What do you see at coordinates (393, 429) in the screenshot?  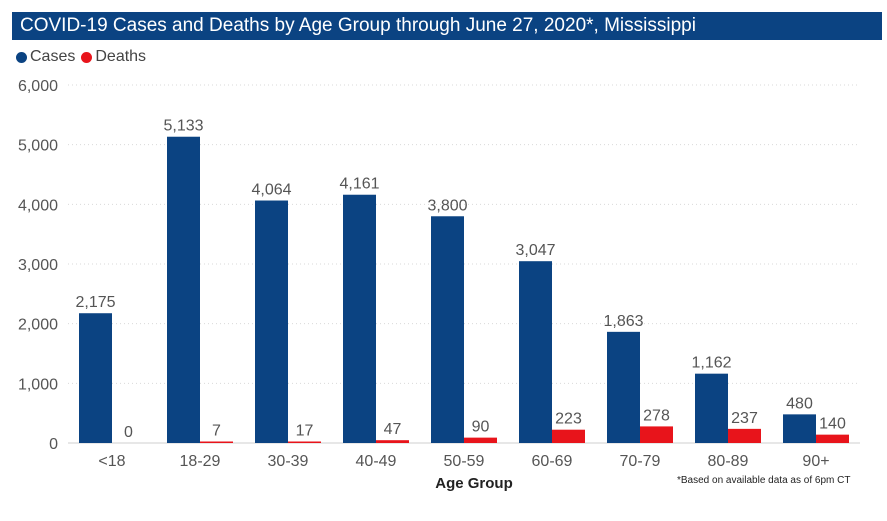 I see `deaths-label-3: 47` at bounding box center [393, 429].